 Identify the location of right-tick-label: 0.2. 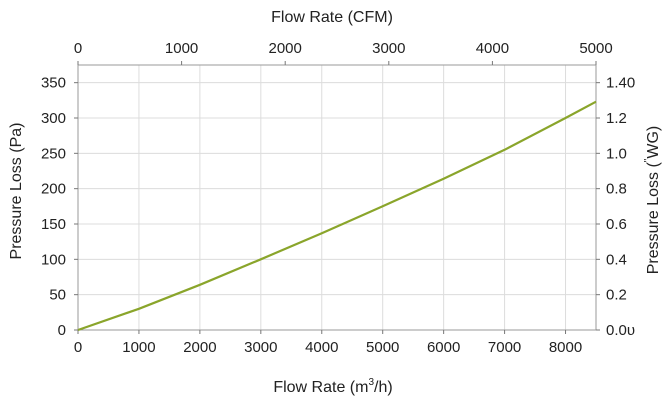
(616, 295).